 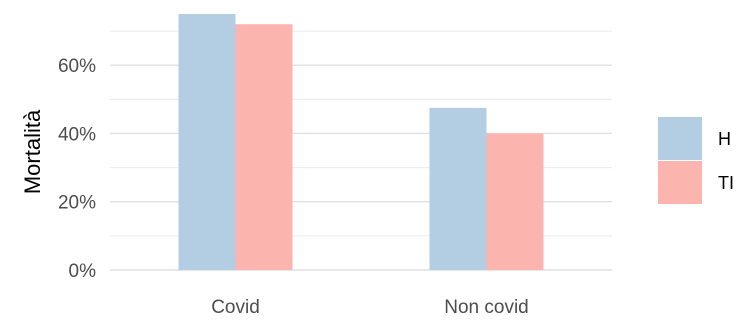 I want to click on y-tick-label: 20%, so click(x=77, y=203).